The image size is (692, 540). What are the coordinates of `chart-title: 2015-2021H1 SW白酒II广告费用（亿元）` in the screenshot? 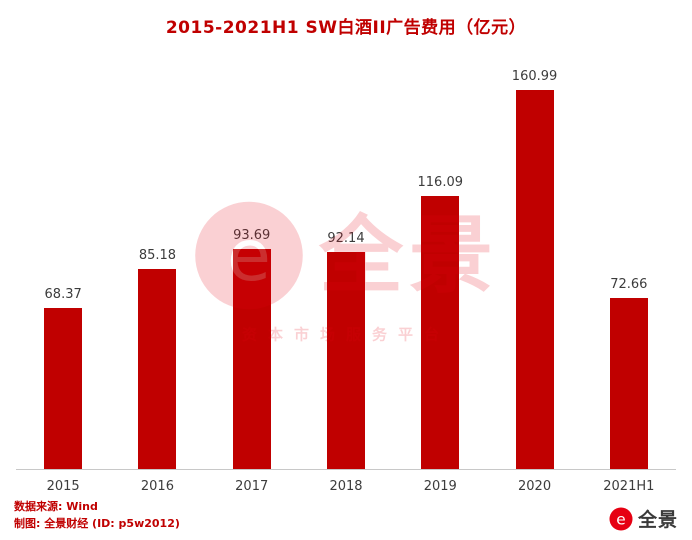 It's located at (346, 28).